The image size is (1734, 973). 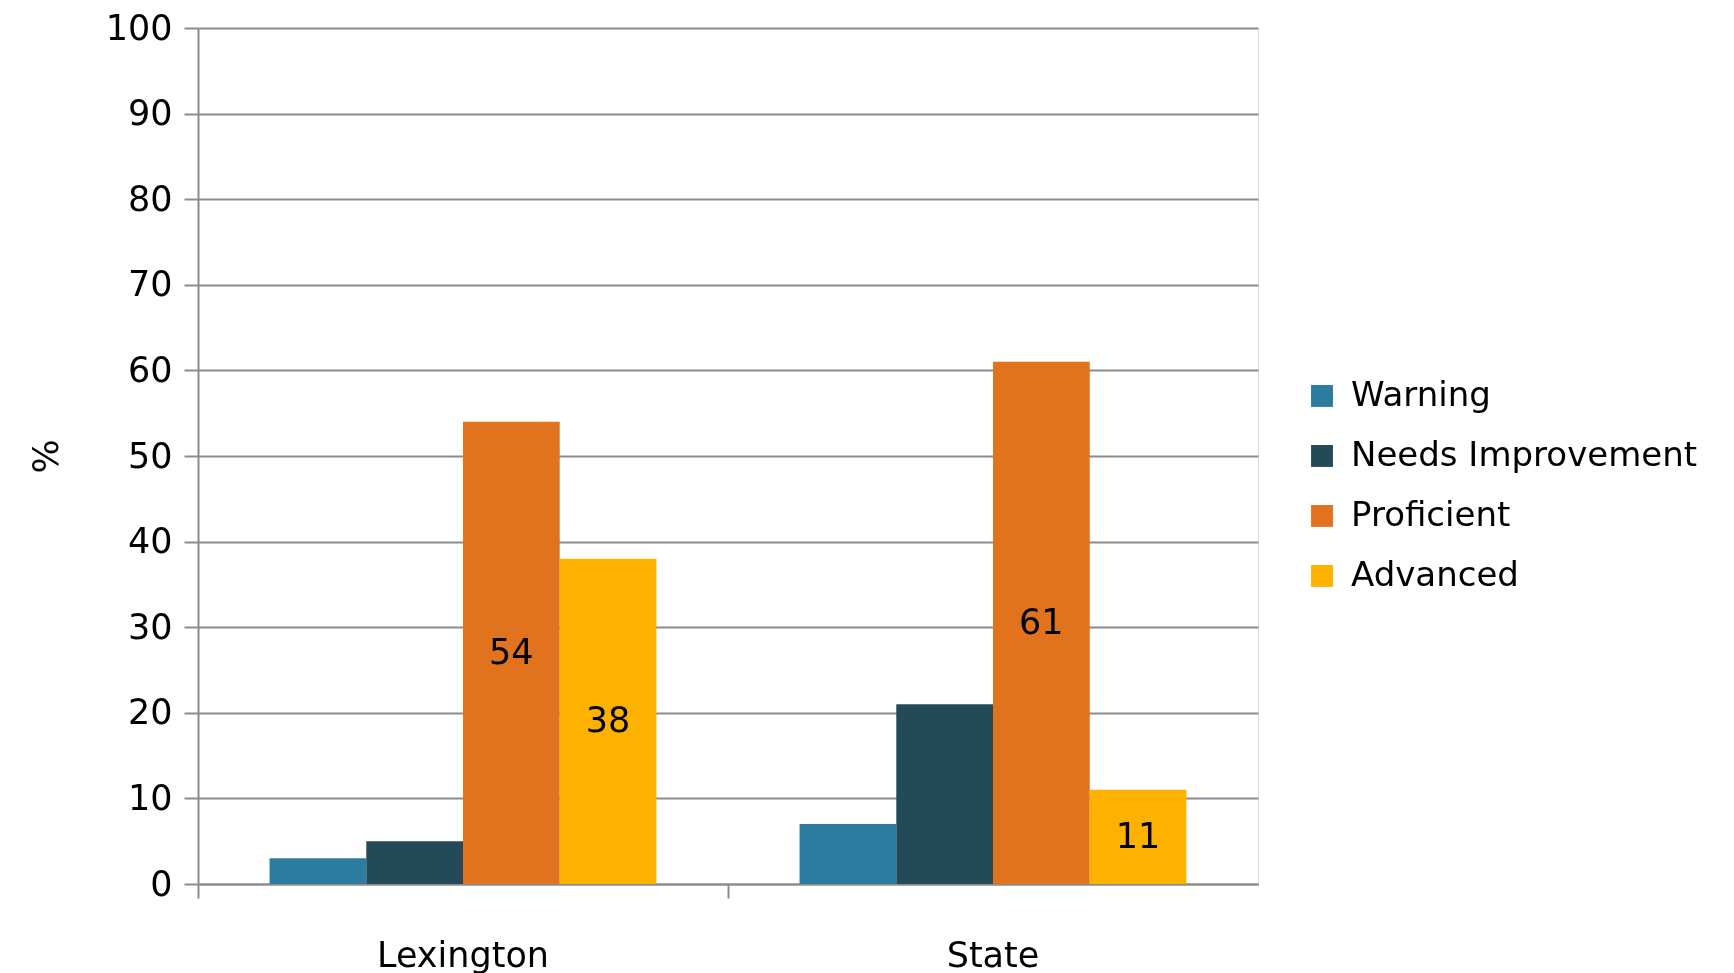 I want to click on data-label: 38, so click(x=608, y=720).